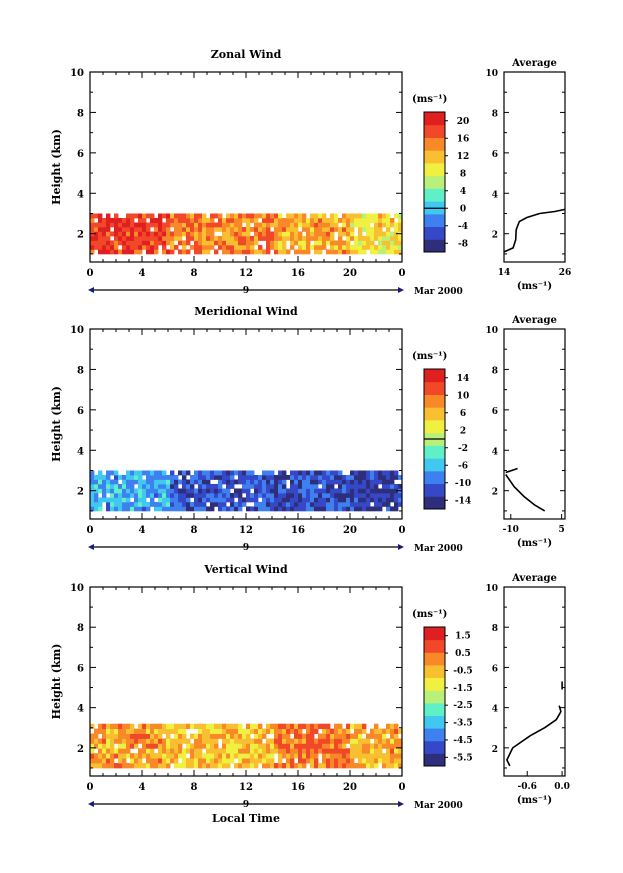 Image resolution: width=623 pixels, height=873 pixels. I want to click on colorbar-tick-label: -0.5, so click(462, 671).